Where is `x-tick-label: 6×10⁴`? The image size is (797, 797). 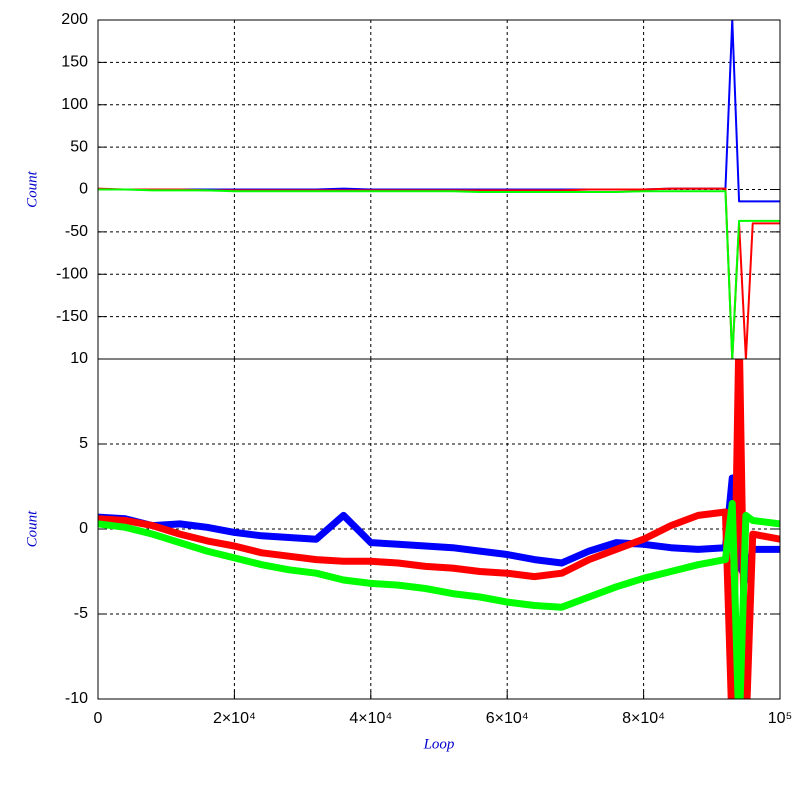
x-tick-label: 6×10⁴ is located at coordinates (507, 718).